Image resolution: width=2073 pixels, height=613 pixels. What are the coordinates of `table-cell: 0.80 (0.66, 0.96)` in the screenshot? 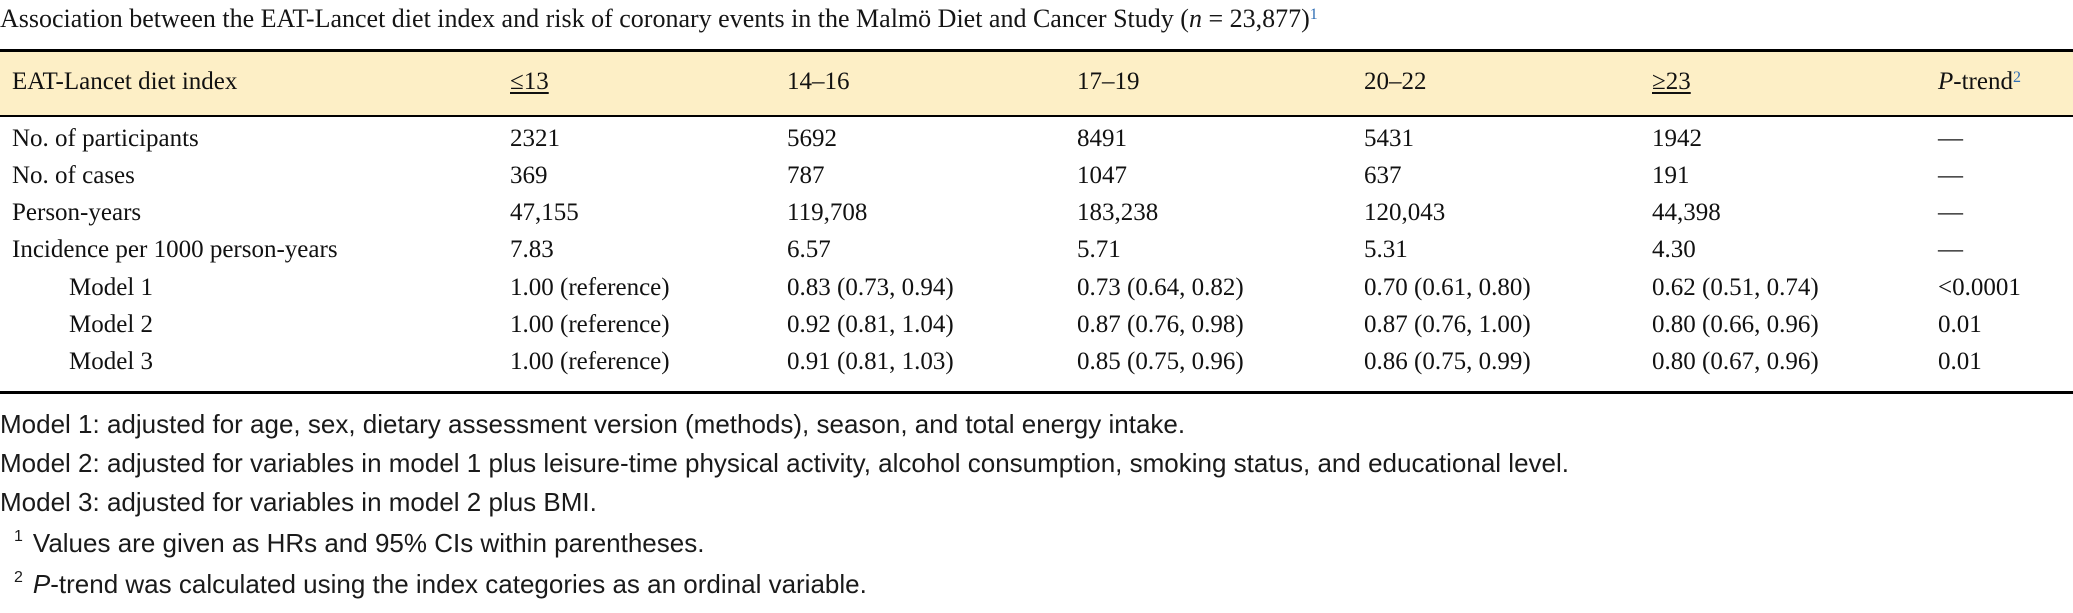 It's located at (1735, 324).